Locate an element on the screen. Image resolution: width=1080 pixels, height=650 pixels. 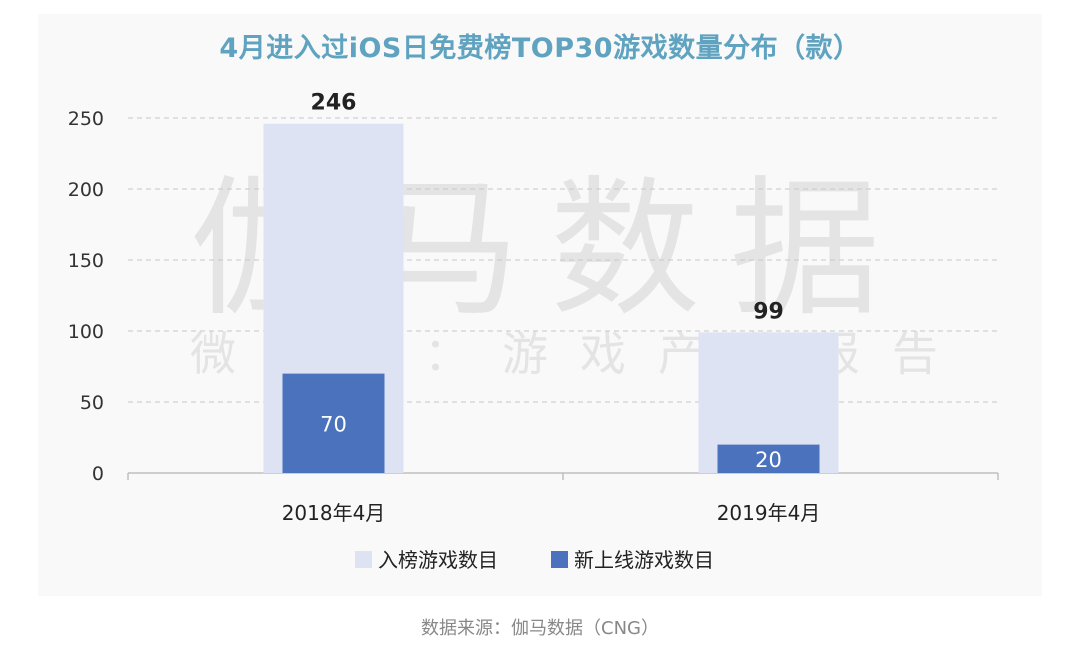
y-tick-label: 0 is located at coordinates (98, 474).